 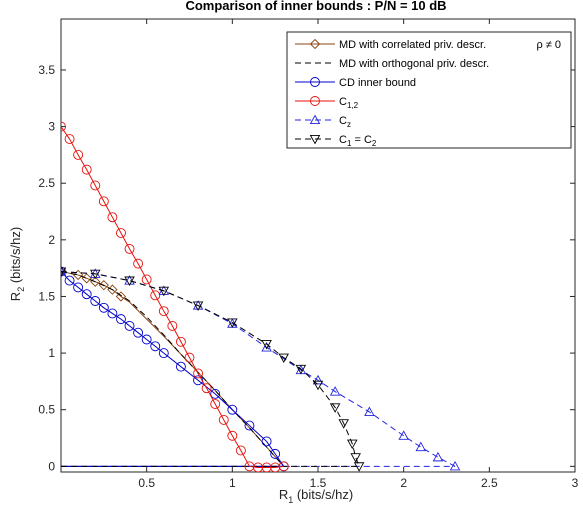 I want to click on chart-title: Comparison of inner bounds : P/N = 10 dB, so click(x=315, y=6).